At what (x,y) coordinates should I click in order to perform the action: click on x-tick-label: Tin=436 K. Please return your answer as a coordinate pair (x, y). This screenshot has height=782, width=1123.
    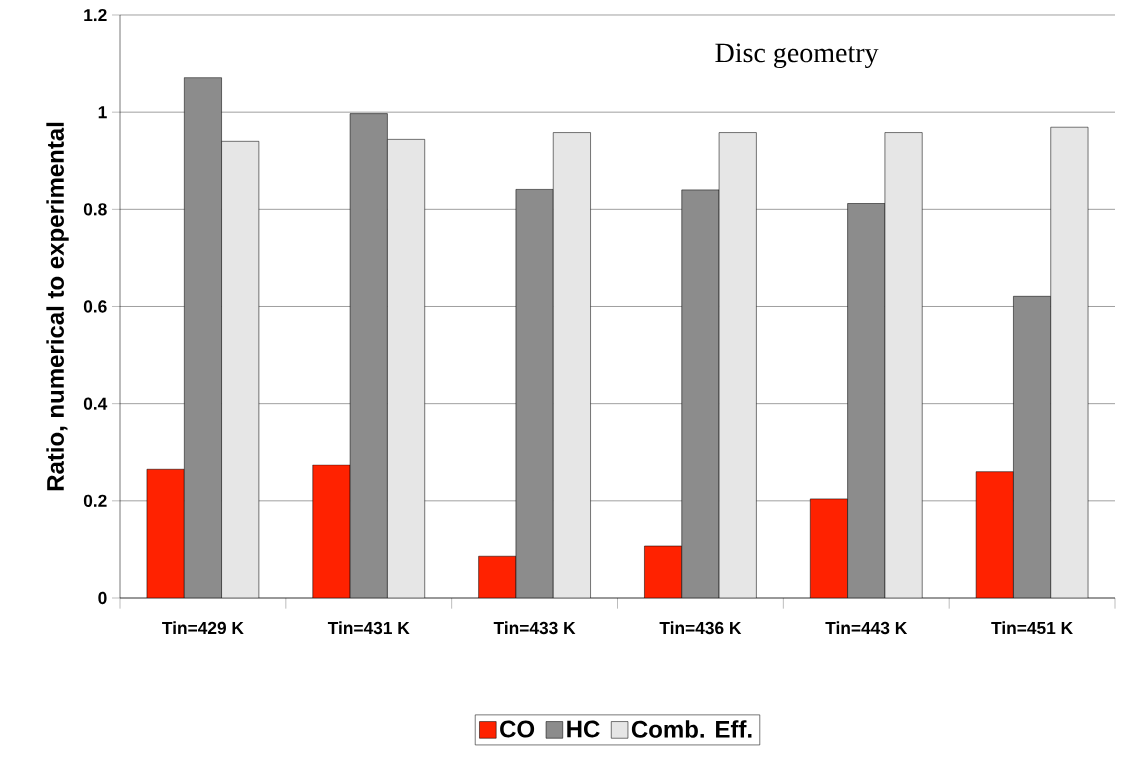
    Looking at the image, I should click on (700, 628).